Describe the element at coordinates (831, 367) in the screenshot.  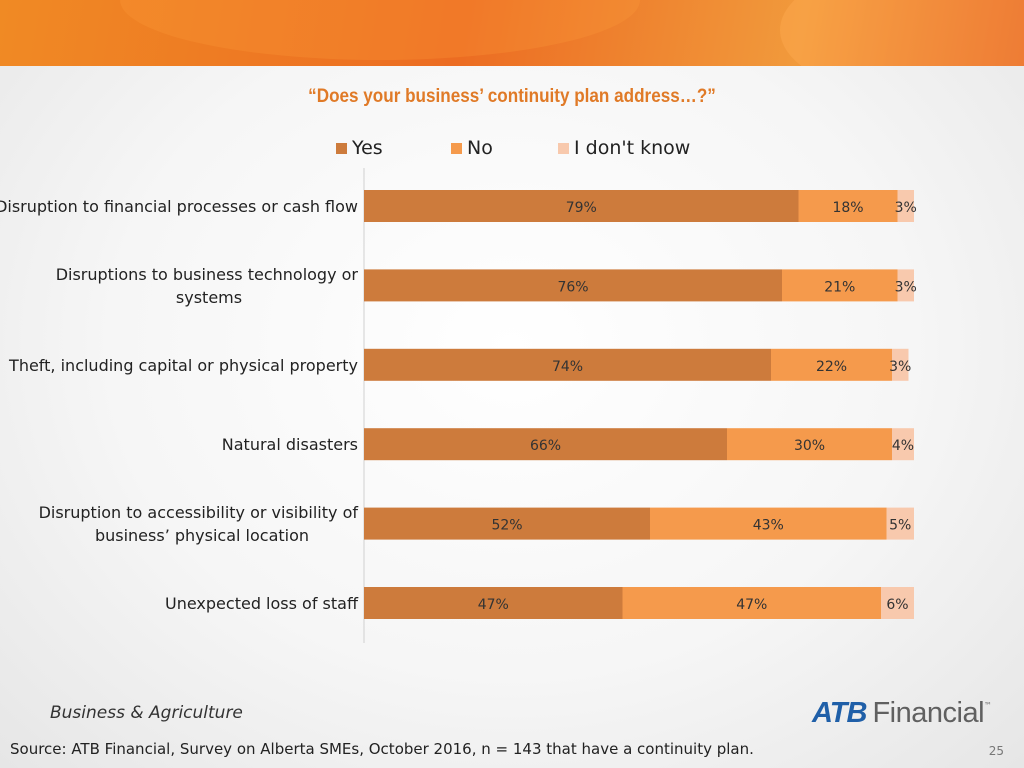
I see `data-label-no: 22%` at that location.